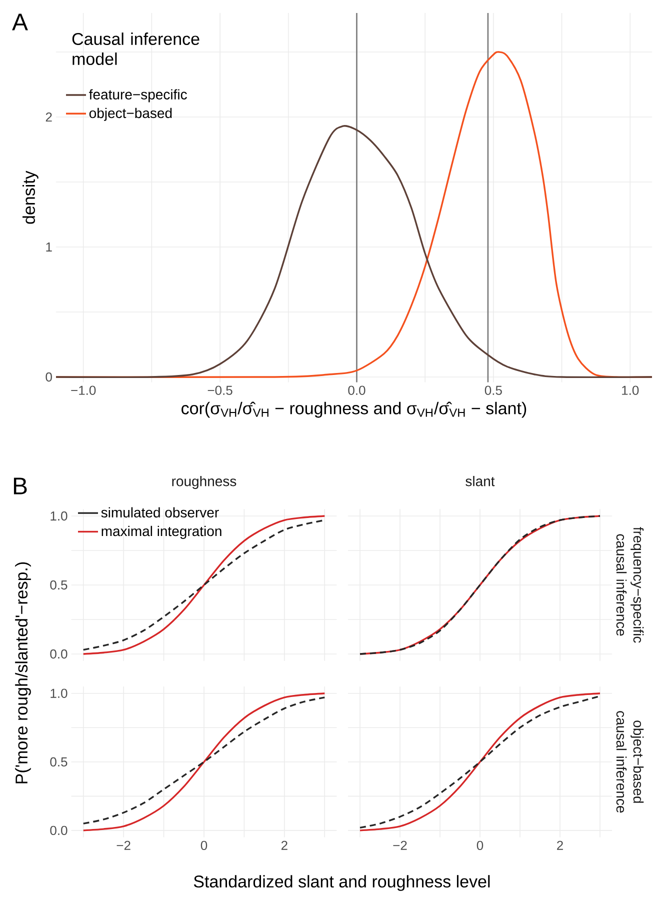 This screenshot has width=666, height=905. I want to click on legend-label: object−based, so click(130, 114).